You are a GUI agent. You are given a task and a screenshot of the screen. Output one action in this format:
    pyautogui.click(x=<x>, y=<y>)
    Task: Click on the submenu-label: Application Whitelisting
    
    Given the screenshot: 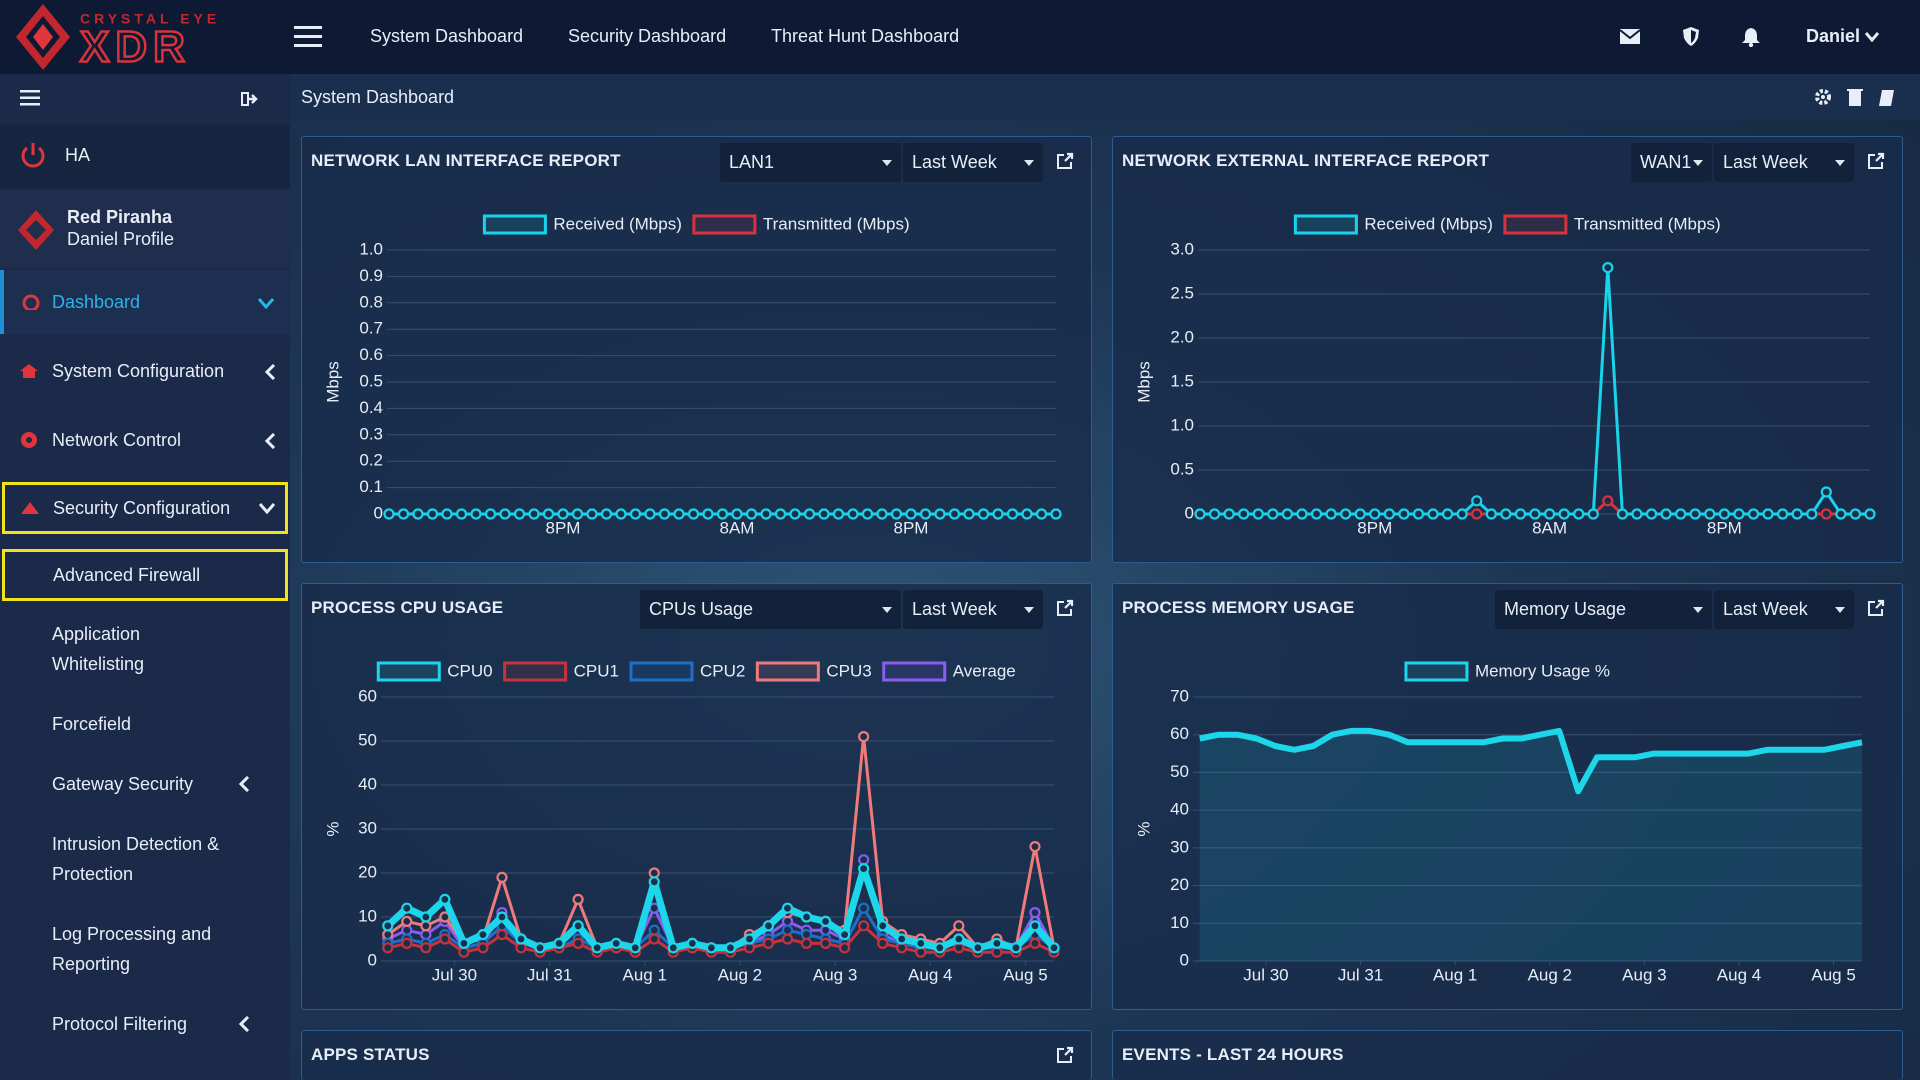 What is the action you would take?
    pyautogui.click(x=98, y=649)
    